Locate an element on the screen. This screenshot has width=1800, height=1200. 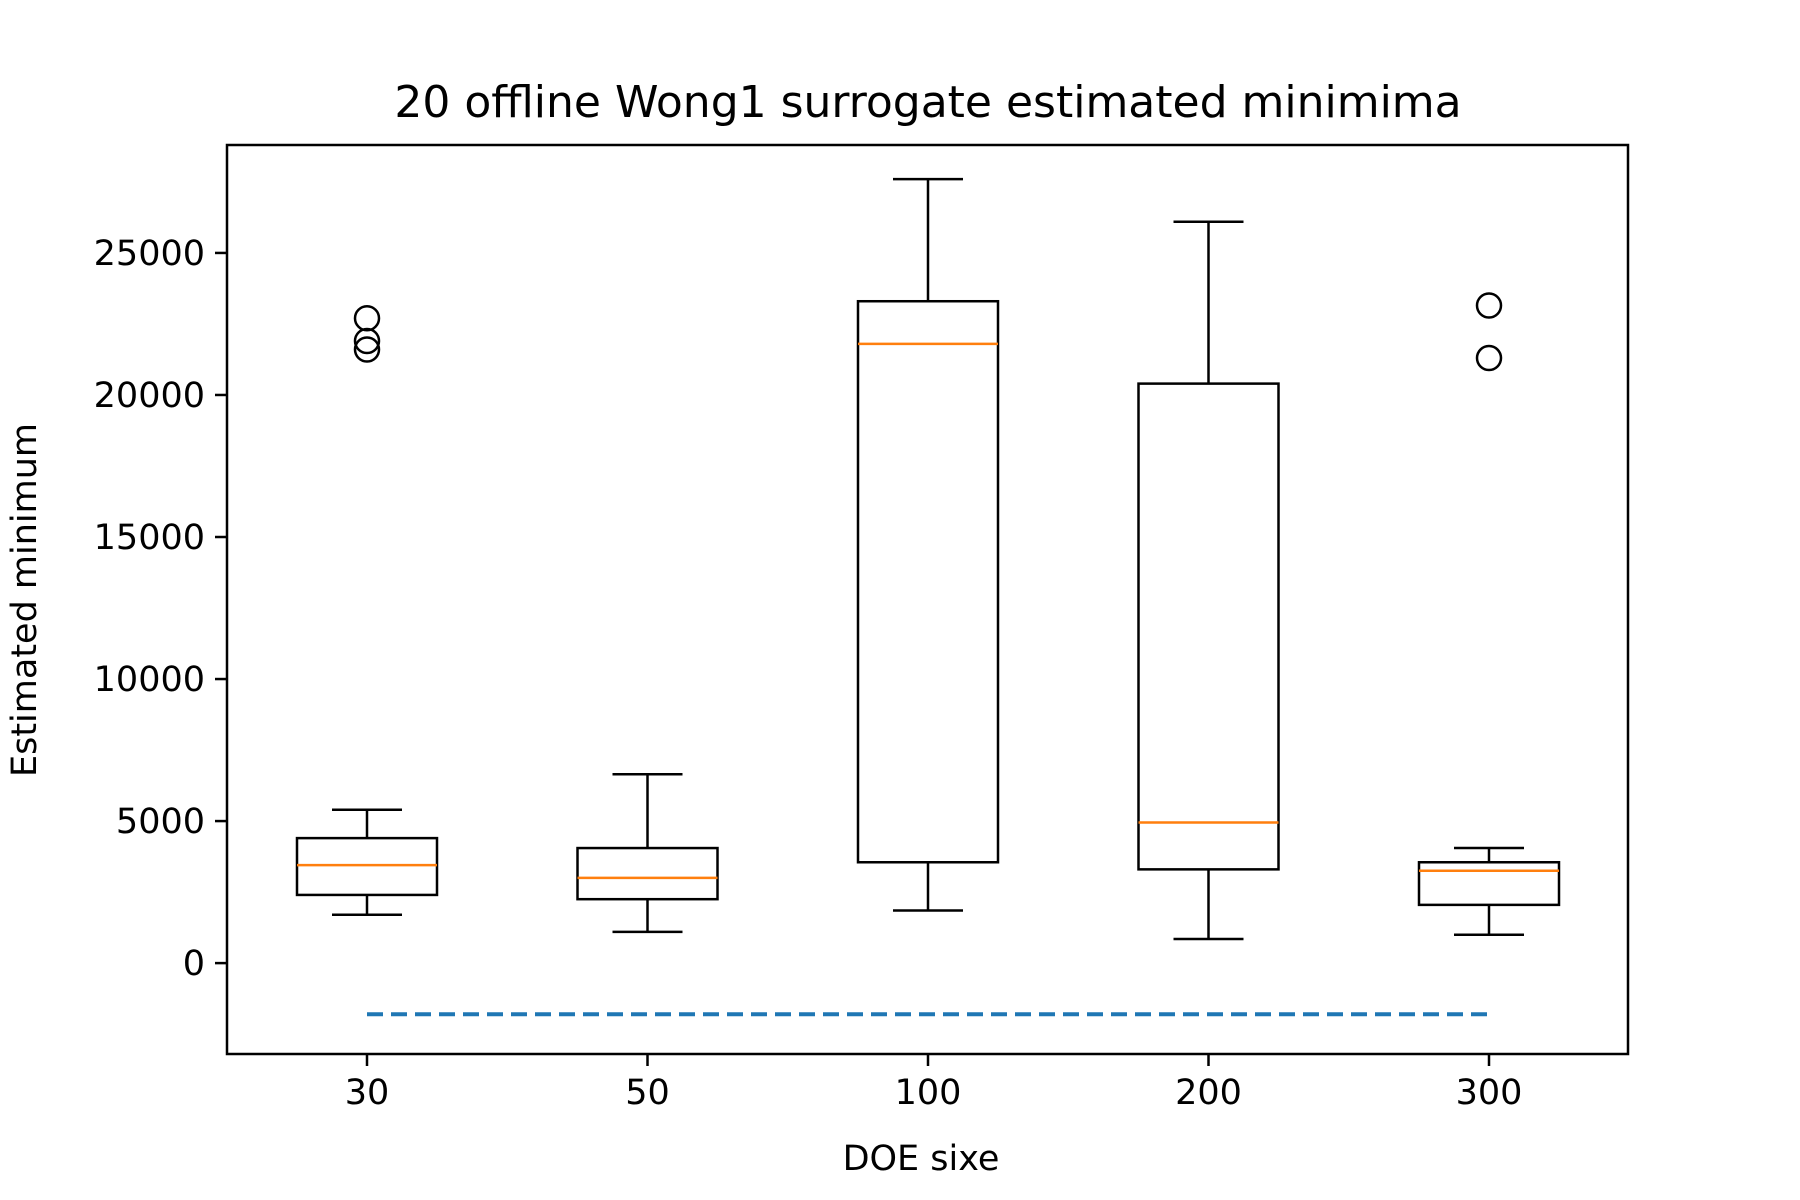
y-tick-label: 10000 is located at coordinates (149, 680).